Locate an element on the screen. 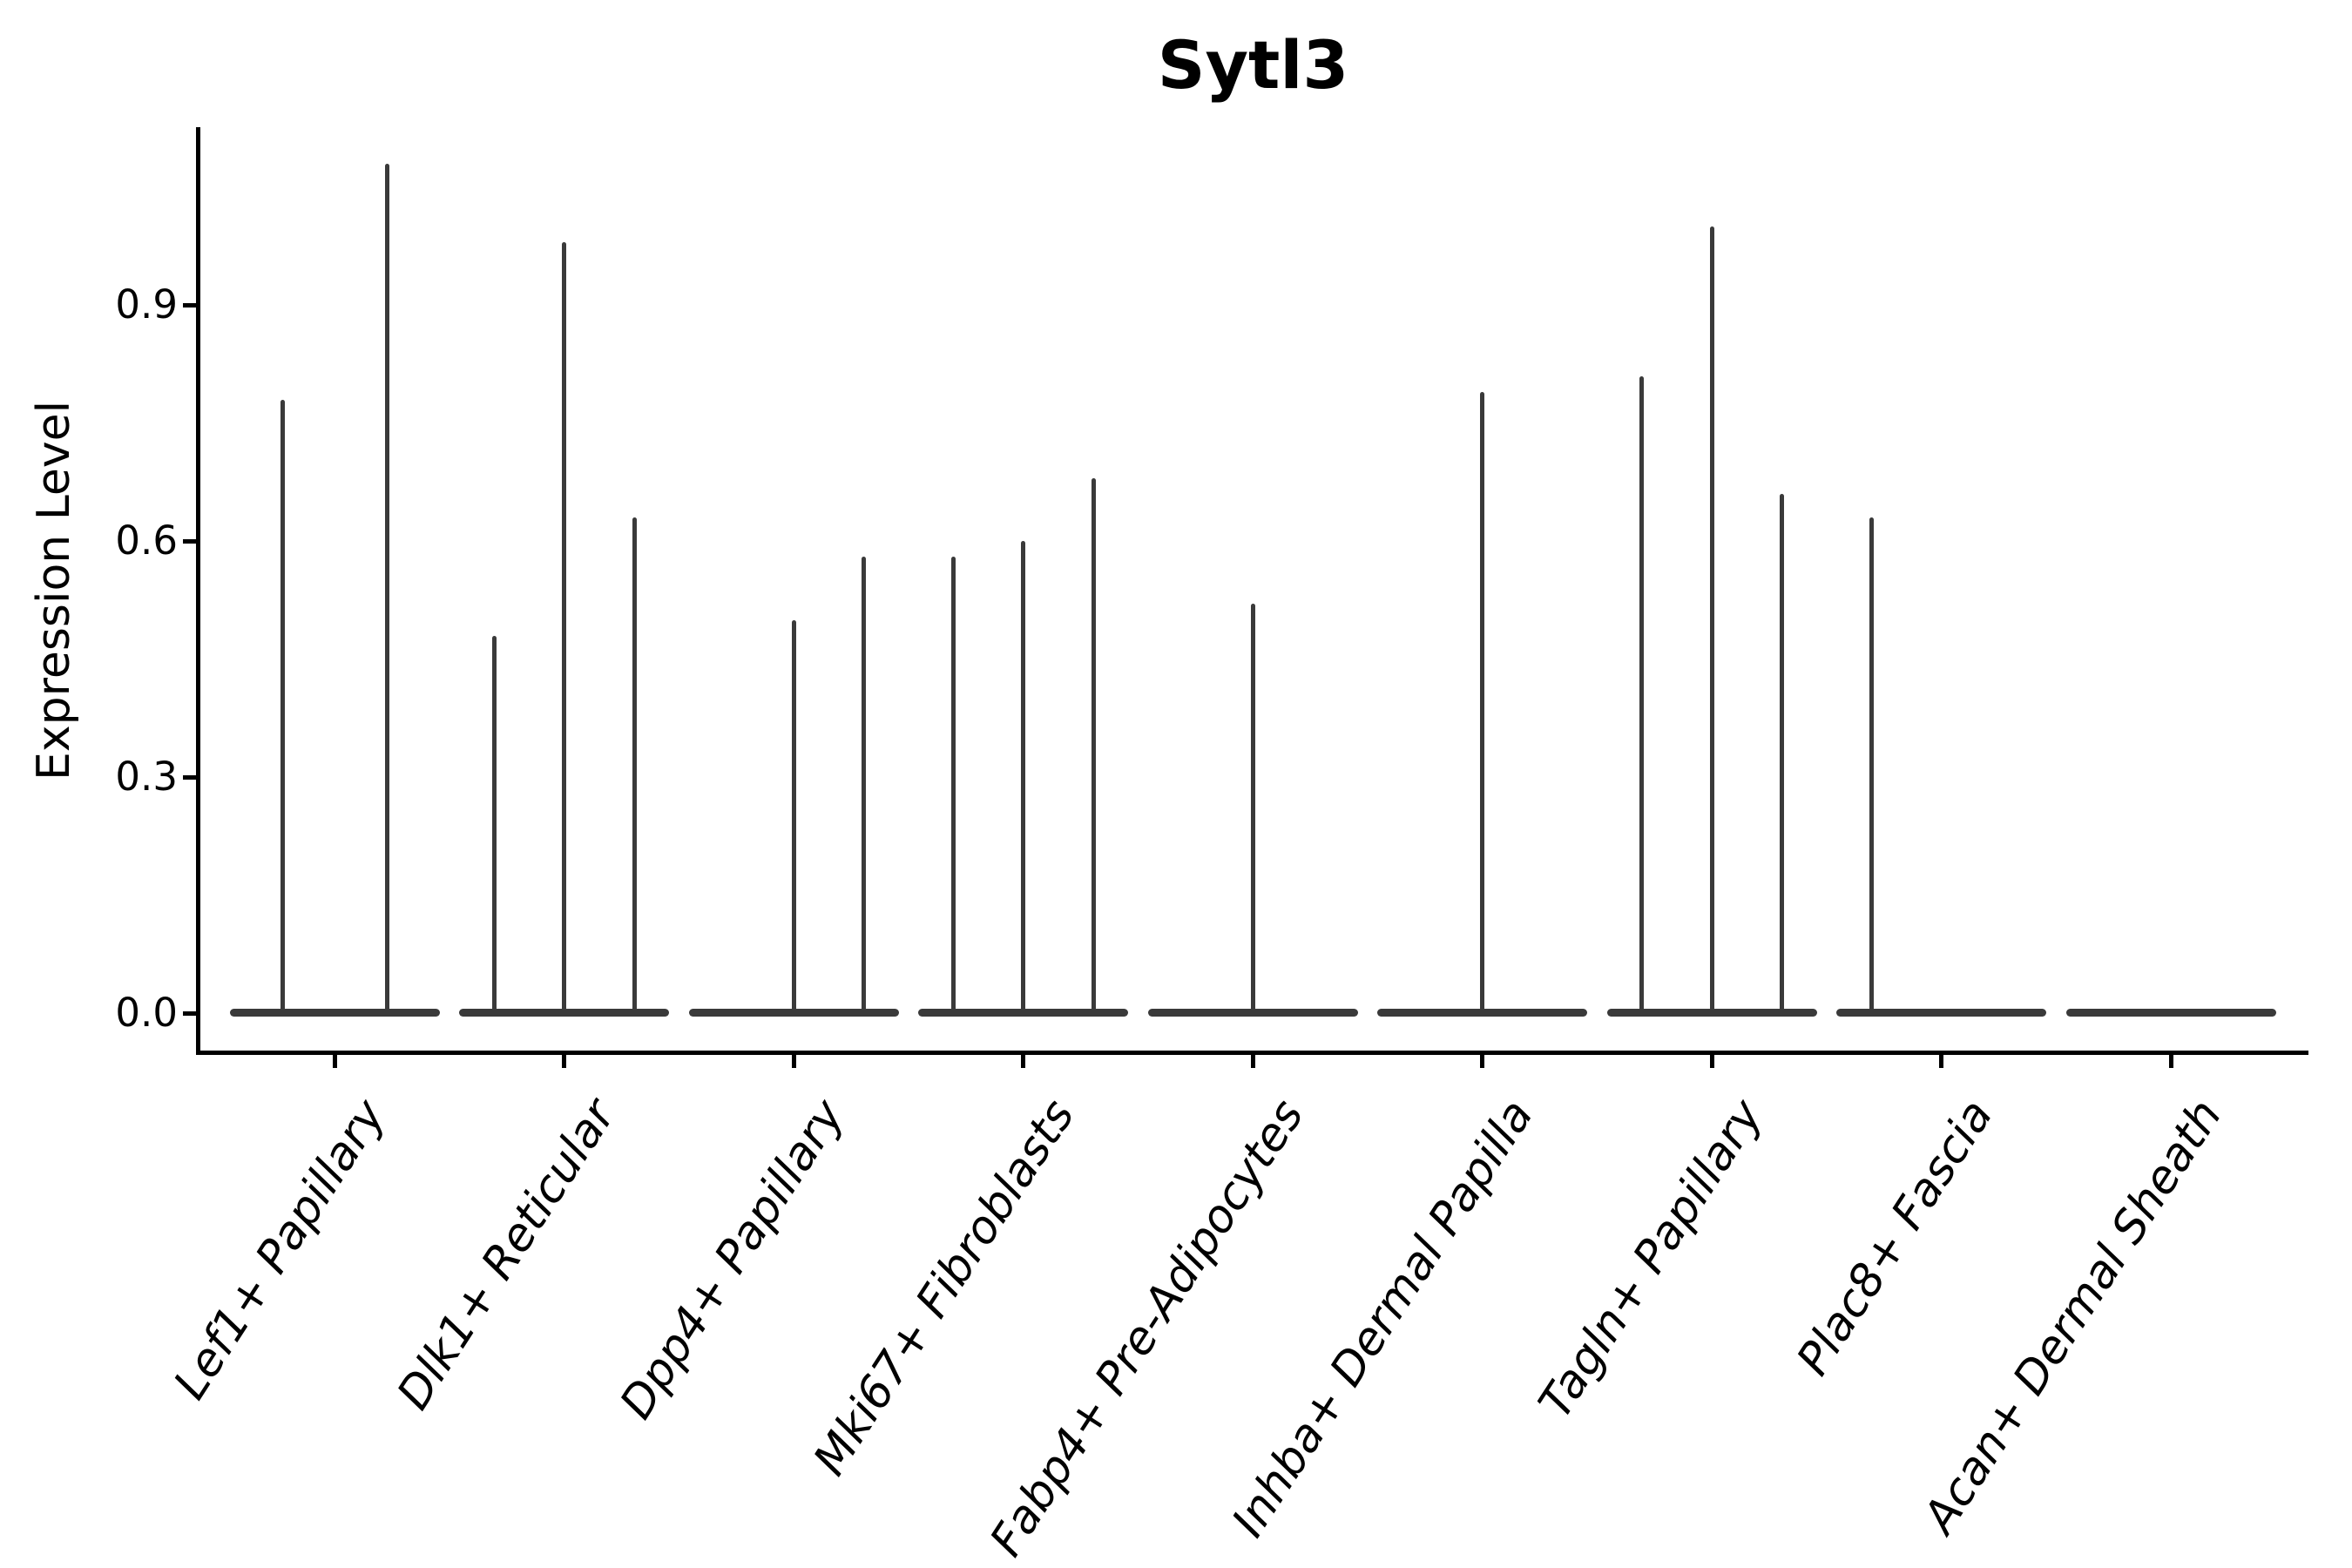 Image resolution: width=2352 pixels, height=1568 pixels. x-axis-spine is located at coordinates (1252, 1053).